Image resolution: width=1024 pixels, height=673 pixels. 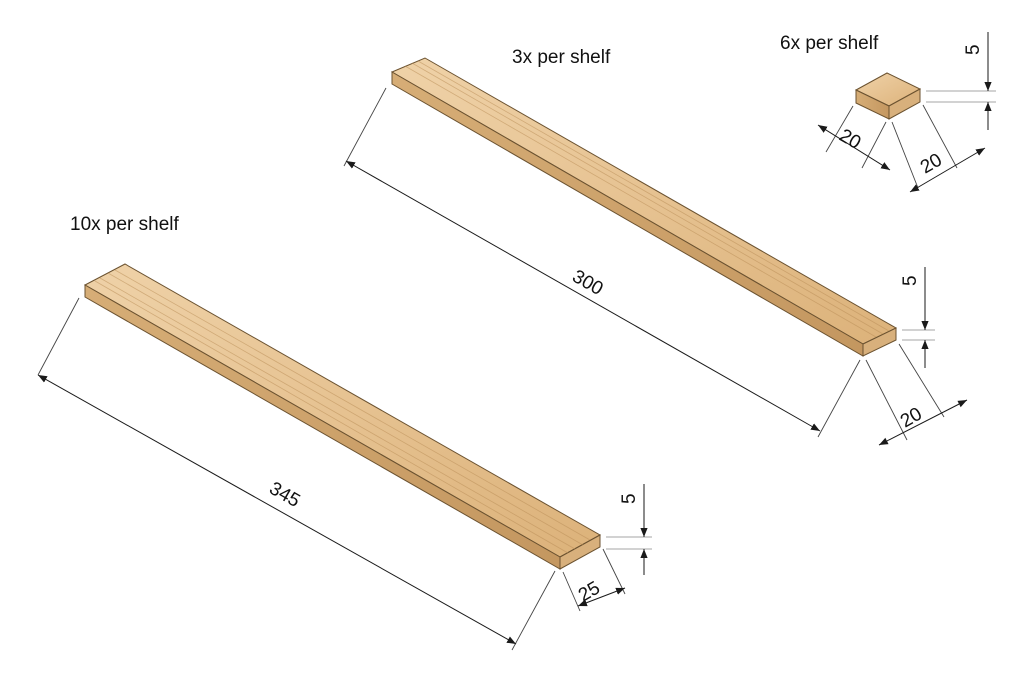 I want to click on block-20x20, so click(x=888, y=96).